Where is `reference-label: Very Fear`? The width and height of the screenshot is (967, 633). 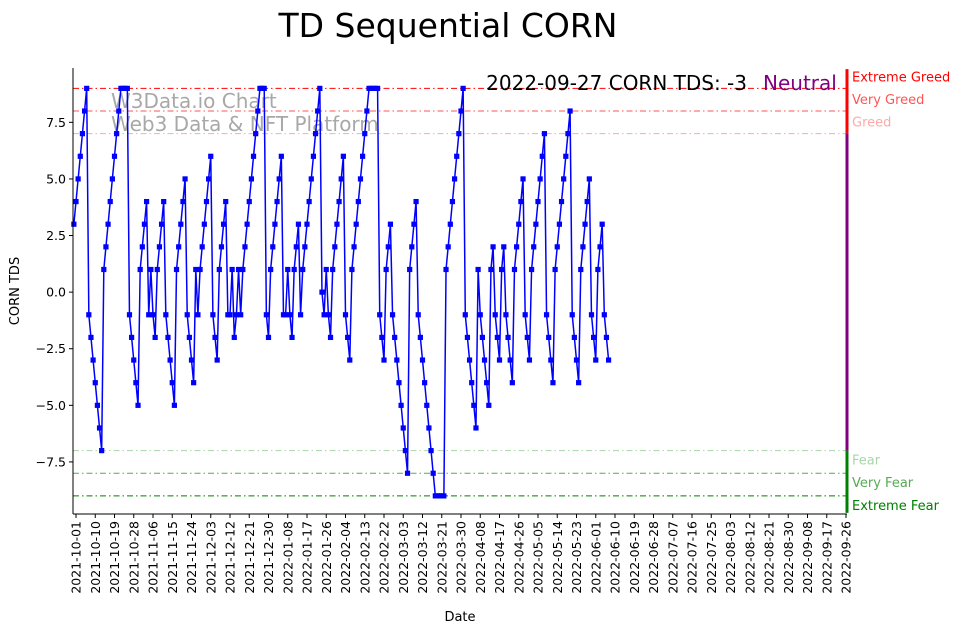 reference-label: Very Fear is located at coordinates (883, 483).